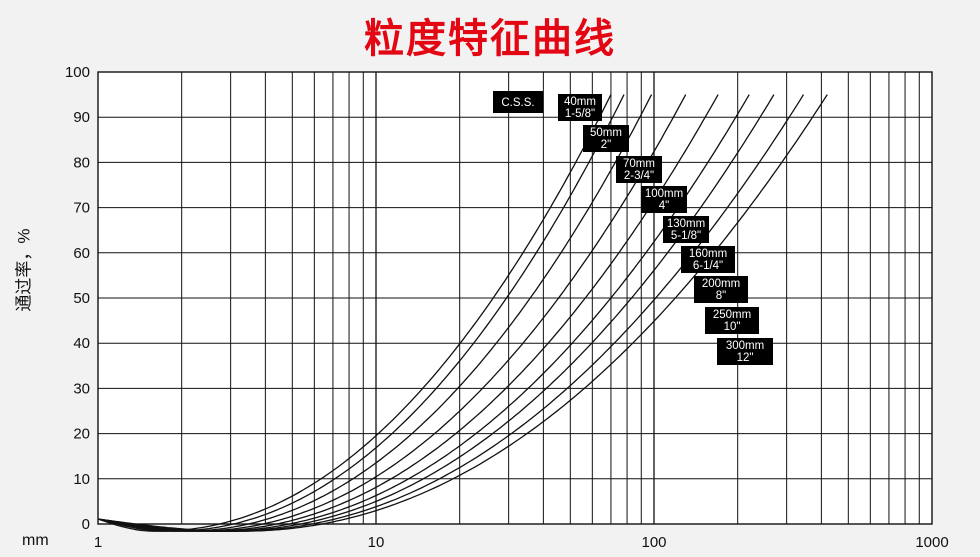 The width and height of the screenshot is (980, 557). Describe the element at coordinates (580, 102) in the screenshot. I see `curve-label-text: 40mm` at that location.